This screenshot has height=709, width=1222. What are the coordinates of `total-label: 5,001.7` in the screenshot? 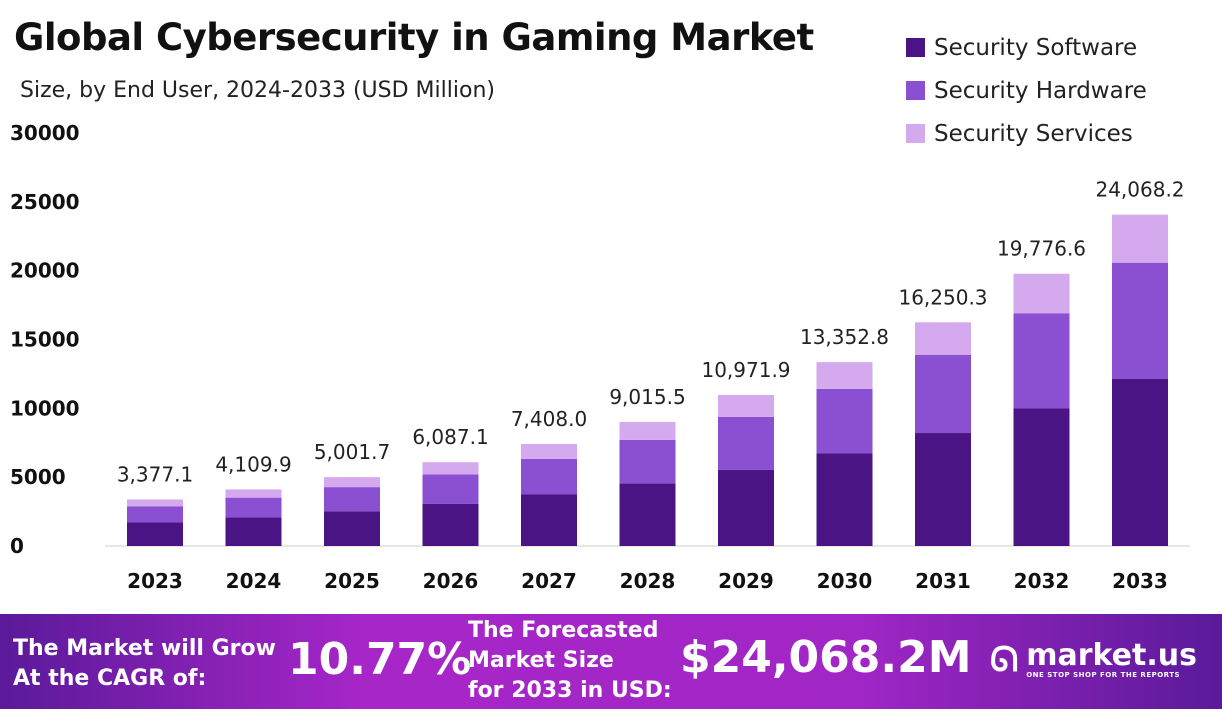 It's located at (352, 452).